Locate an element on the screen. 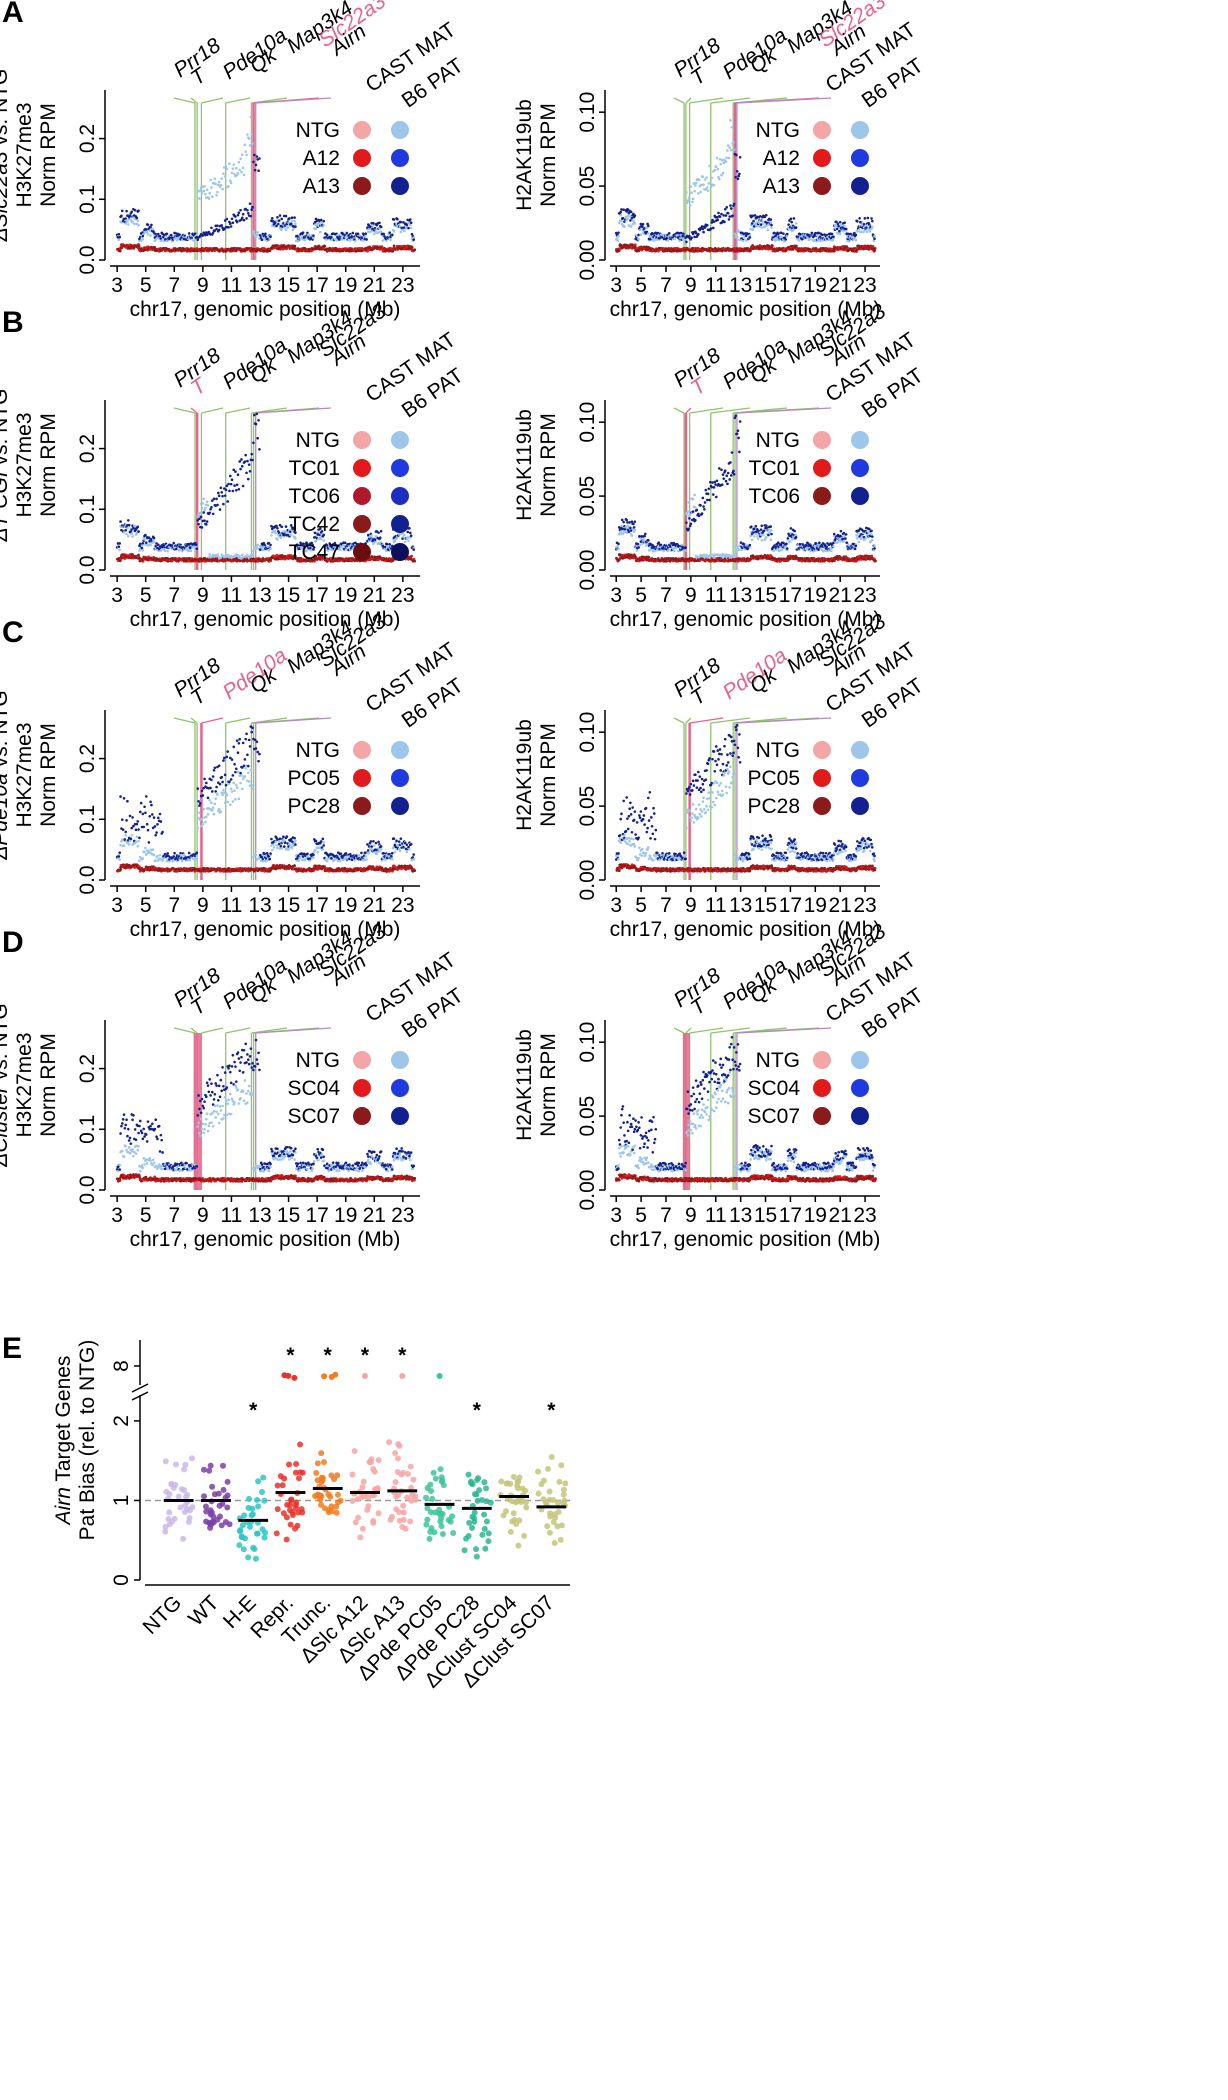  x-tick-label: 15 is located at coordinates (288, 595).